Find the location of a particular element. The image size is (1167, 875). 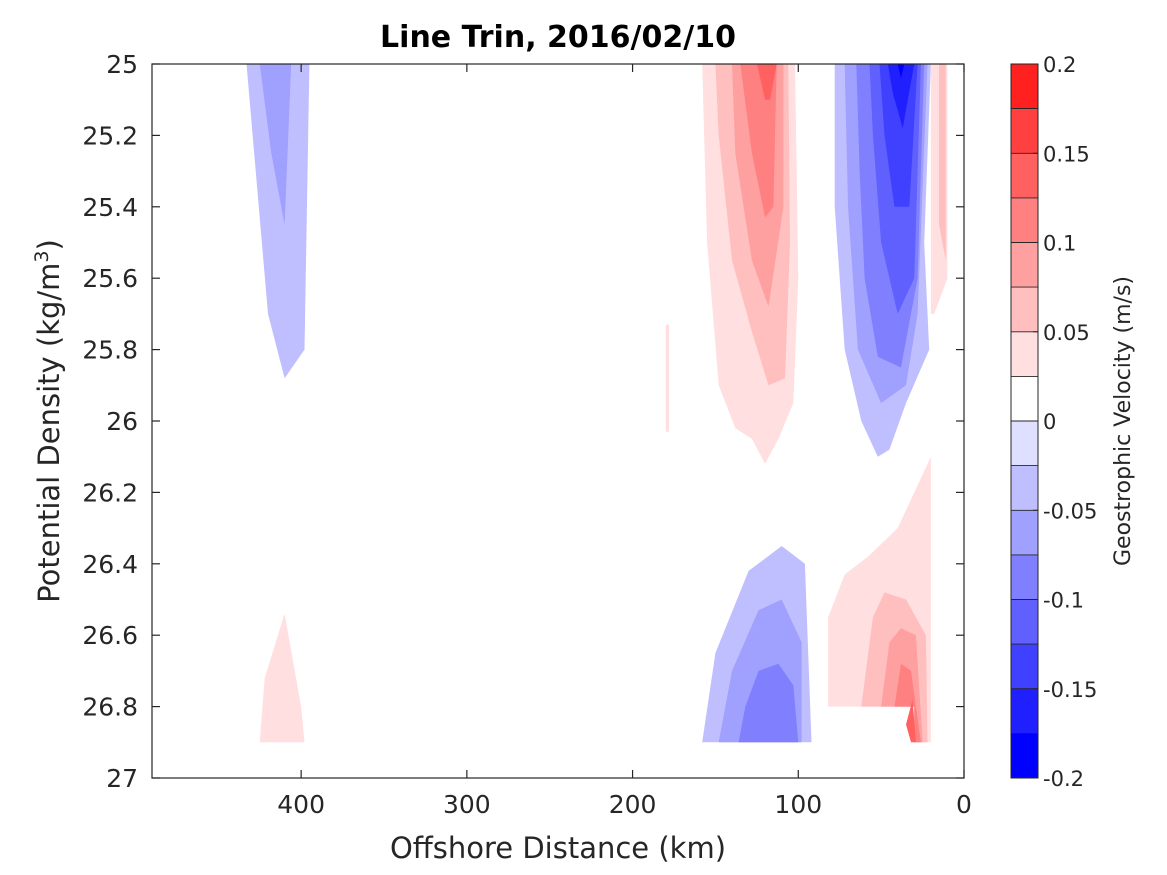

y-axis-label-main: Potential Density (kg/m is located at coordinates (49, 433).